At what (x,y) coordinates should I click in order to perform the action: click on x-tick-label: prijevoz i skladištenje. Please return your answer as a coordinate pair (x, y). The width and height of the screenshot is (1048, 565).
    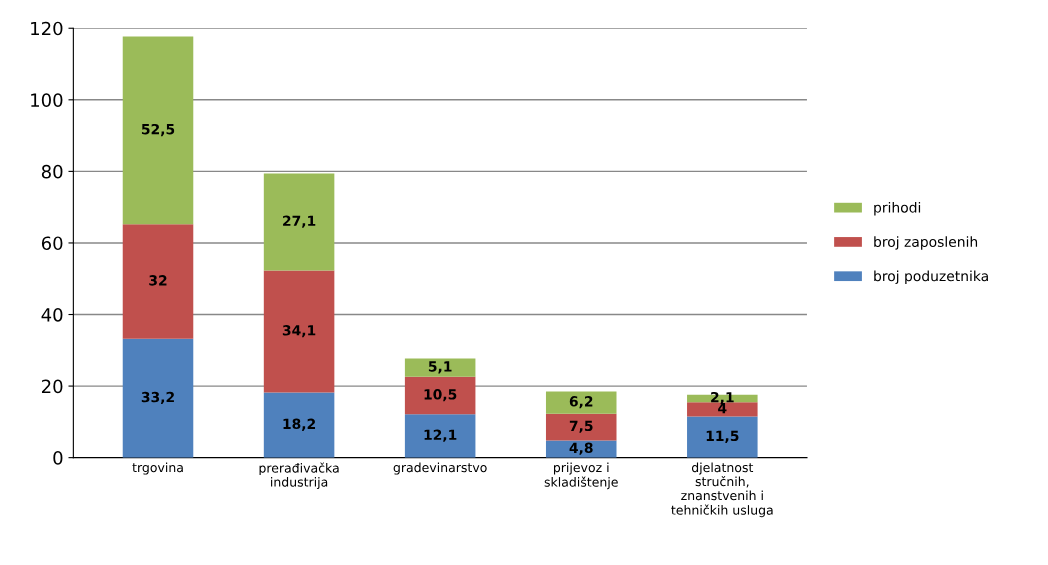
    Looking at the image, I should click on (581, 476).